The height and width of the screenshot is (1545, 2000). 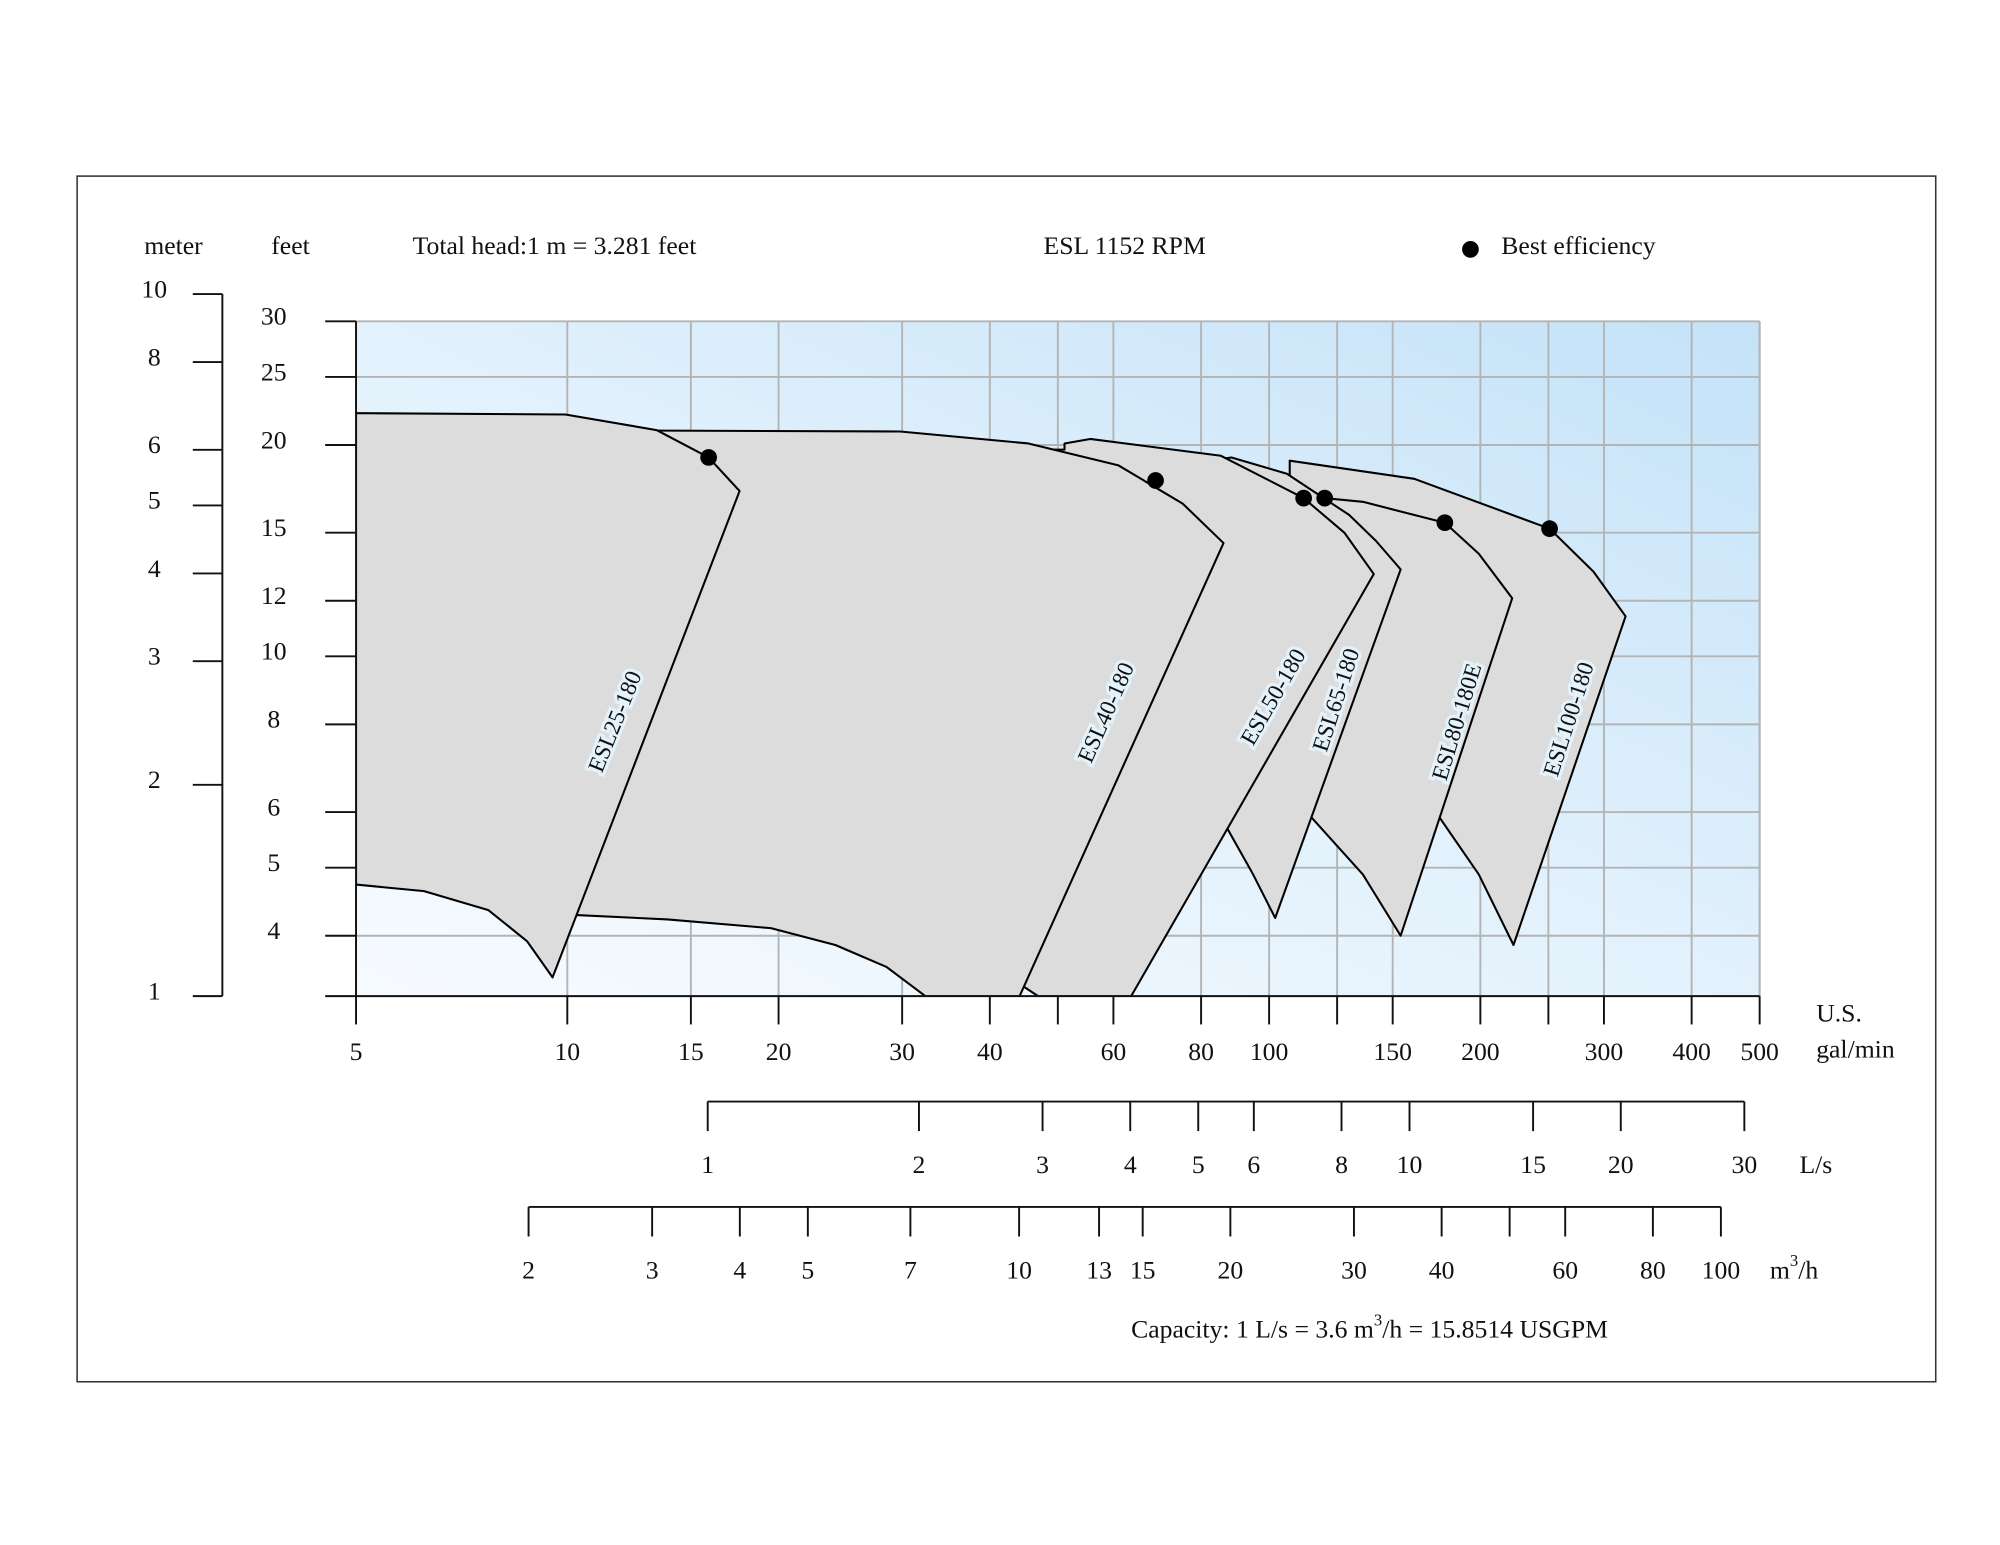 I want to click on m3h-tick-label: 30, so click(x=1354, y=1269).